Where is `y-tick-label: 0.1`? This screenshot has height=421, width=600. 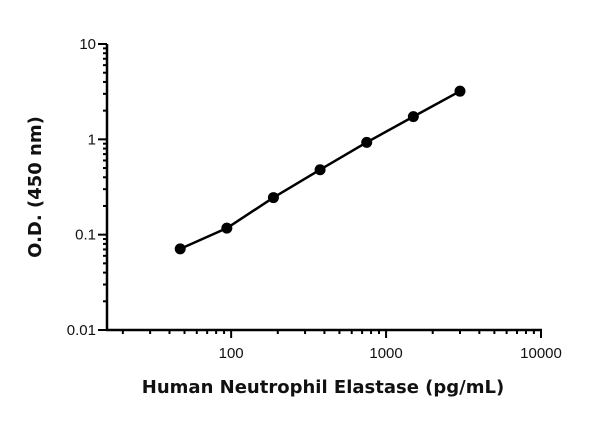 y-tick-label: 0.1 is located at coordinates (85, 235).